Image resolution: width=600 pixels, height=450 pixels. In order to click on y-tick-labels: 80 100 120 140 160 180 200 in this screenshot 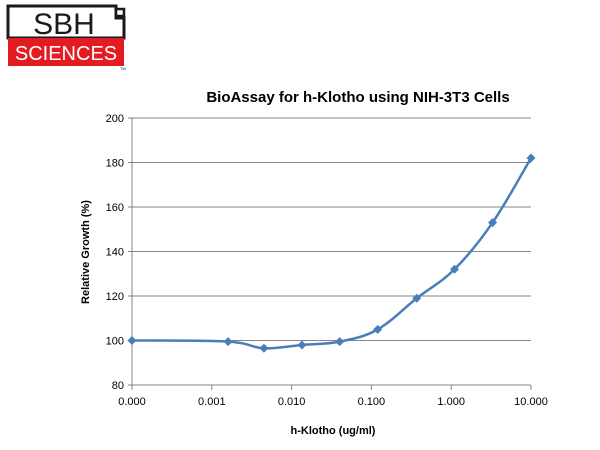, I will do `click(115, 252)`.